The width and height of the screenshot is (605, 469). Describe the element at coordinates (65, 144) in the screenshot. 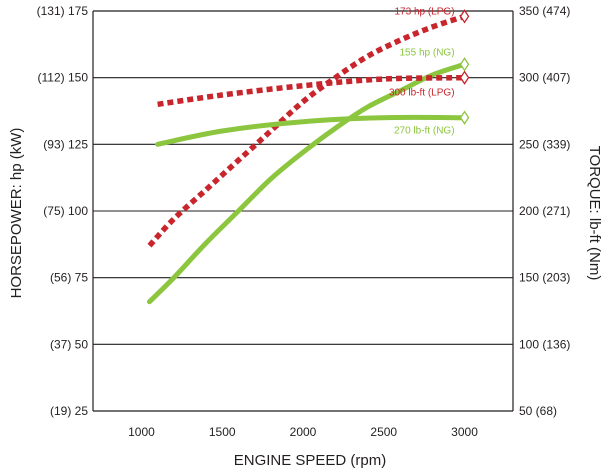

I see `left-y-tick-label: (93) 125` at that location.